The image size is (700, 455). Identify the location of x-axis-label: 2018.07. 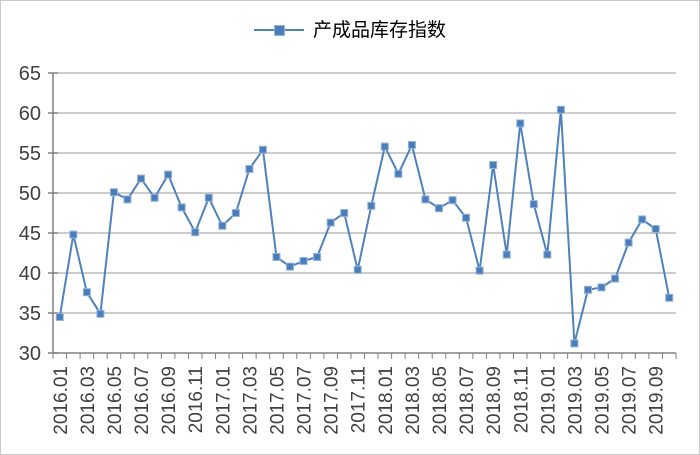
(467, 400).